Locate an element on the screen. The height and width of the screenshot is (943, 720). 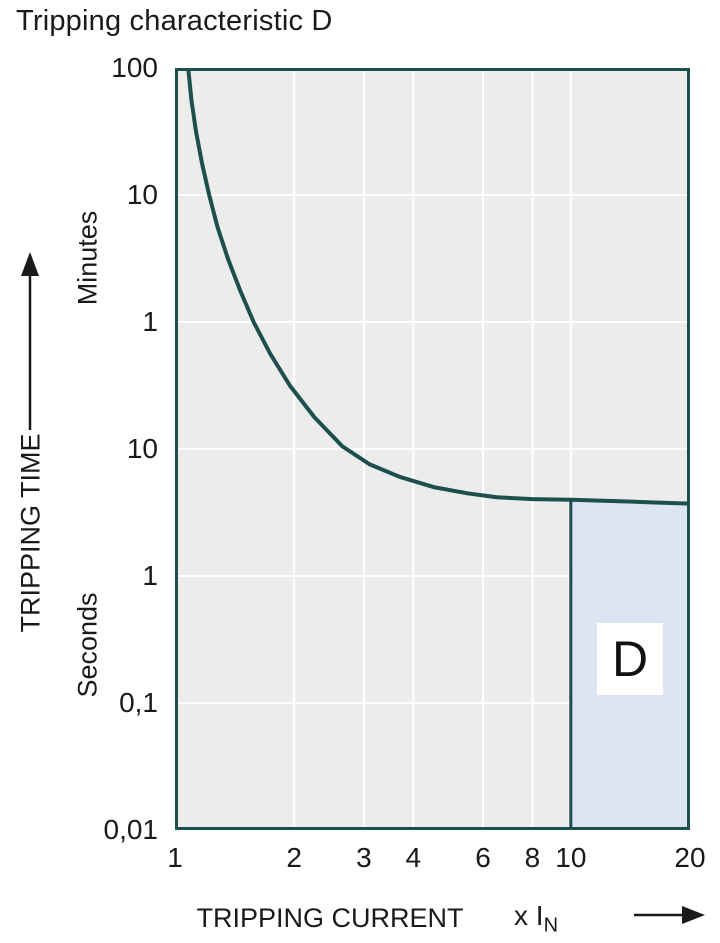
x-axis-arrow-icon is located at coordinates (669, 915).